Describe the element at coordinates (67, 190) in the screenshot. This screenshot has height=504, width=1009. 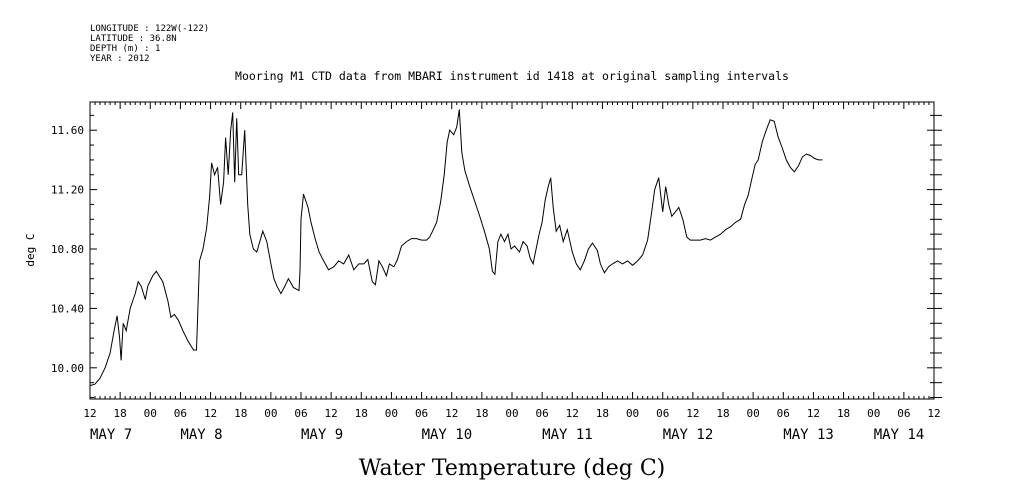
I see `y-tick-label: 11.20` at that location.